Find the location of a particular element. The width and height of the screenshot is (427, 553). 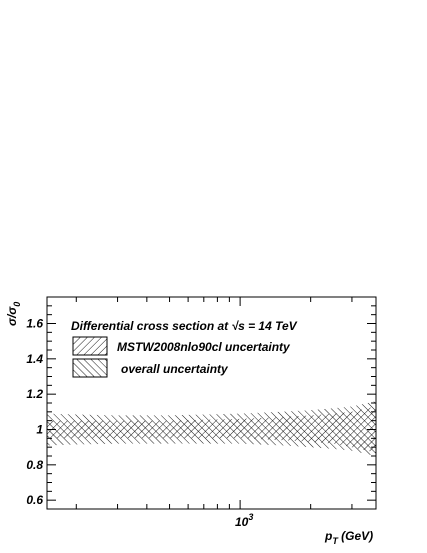

x-tick-label-1000: 103 is located at coordinates (244, 520).